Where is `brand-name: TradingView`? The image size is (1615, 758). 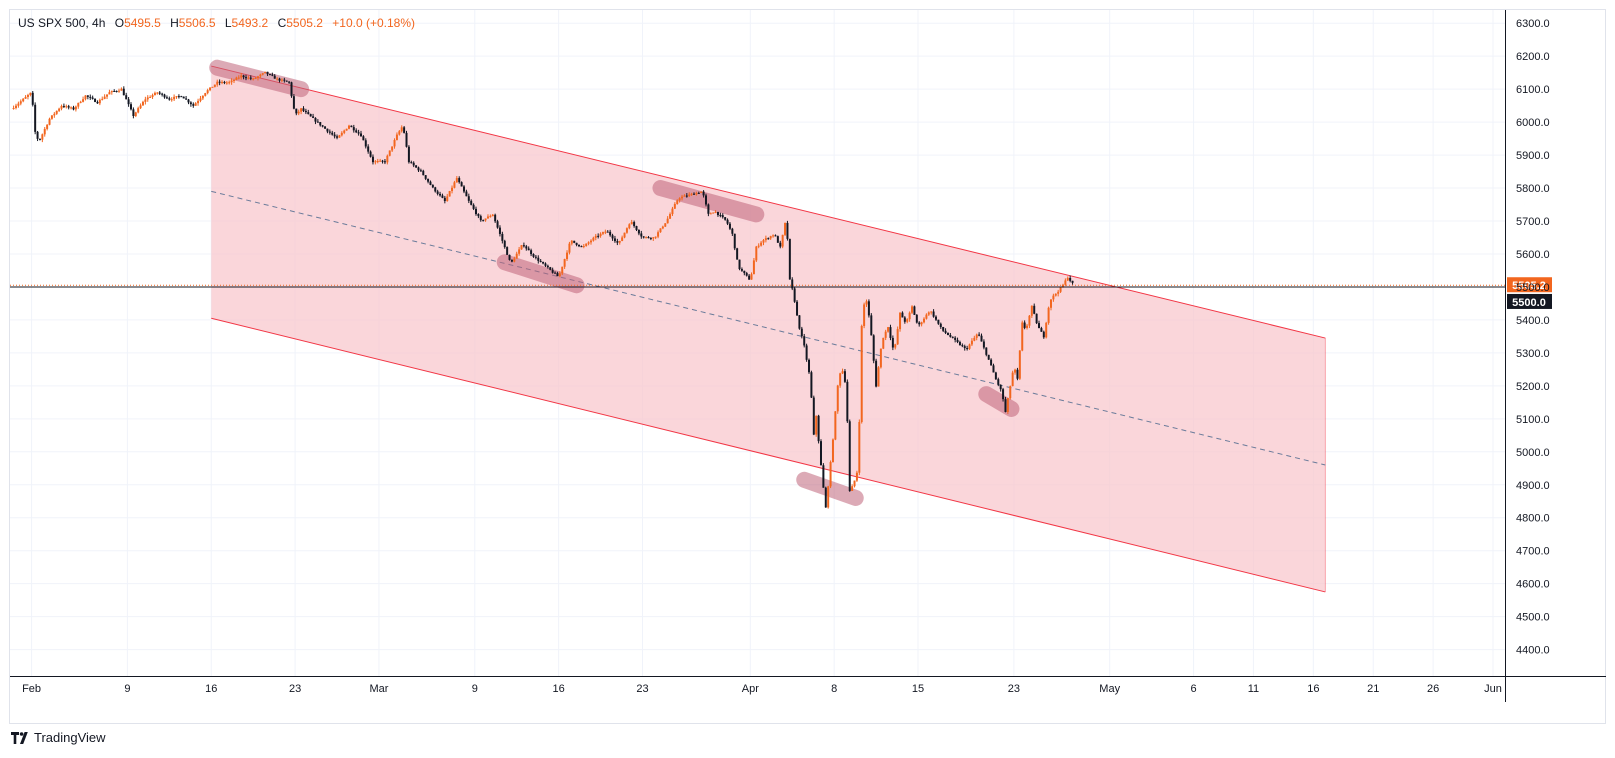
brand-name: TradingView is located at coordinates (70, 737).